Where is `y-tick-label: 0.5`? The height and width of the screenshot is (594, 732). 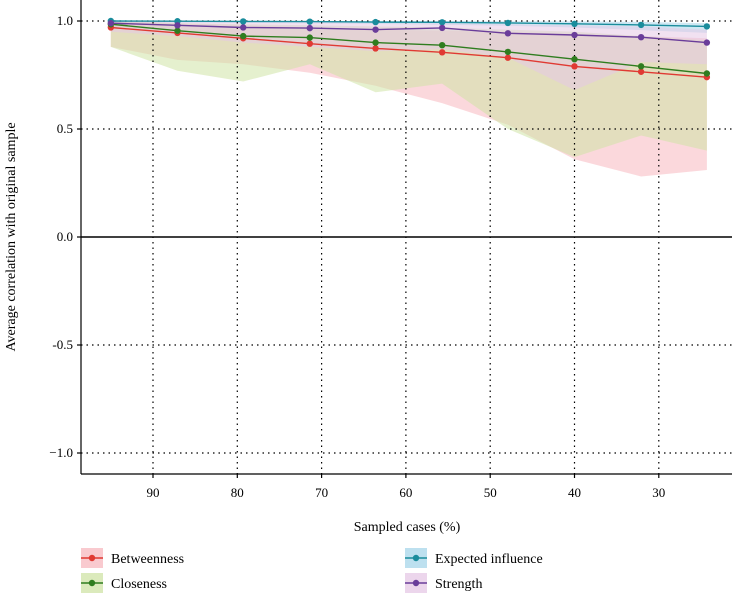
y-tick-label: 0.5 is located at coordinates (65, 128).